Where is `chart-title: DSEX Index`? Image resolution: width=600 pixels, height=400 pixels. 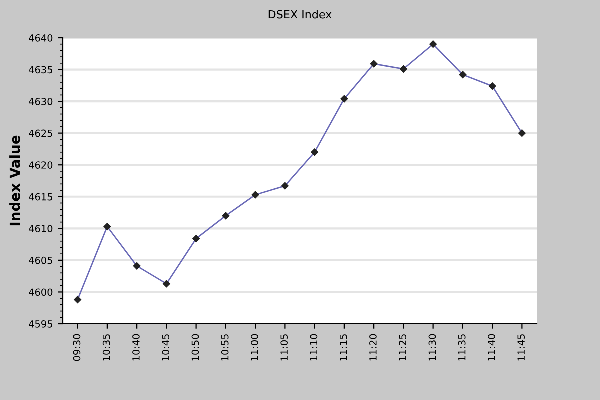 chart-title: DSEX Index is located at coordinates (300, 14).